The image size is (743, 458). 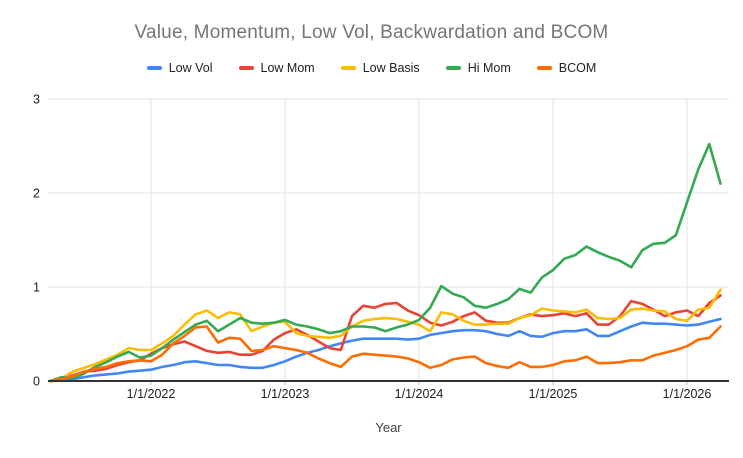 I want to click on y-tick-label: 1, so click(x=36, y=288).